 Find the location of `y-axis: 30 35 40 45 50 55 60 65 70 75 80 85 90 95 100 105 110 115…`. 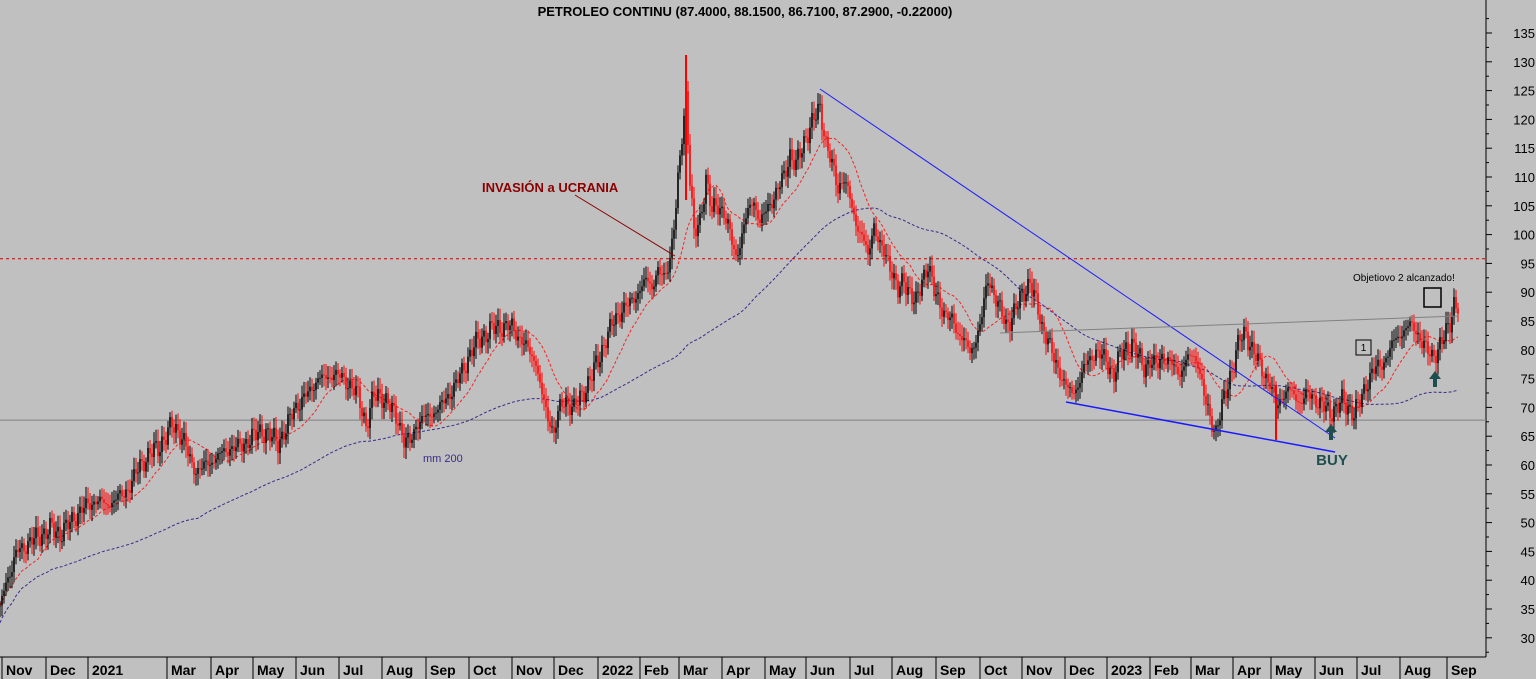

y-axis: 30 35 40 45 50 55 60 65 70 75 80 85 90 95 100 105 110 115… is located at coordinates (1510, 328).